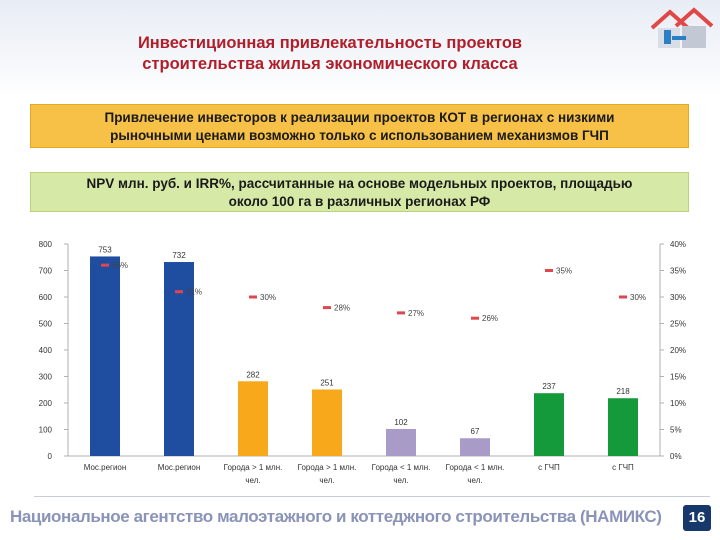 This screenshot has width=720, height=540. What do you see at coordinates (676, 456) in the screenshot?
I see `y-right-tick-label: 0%` at bounding box center [676, 456].